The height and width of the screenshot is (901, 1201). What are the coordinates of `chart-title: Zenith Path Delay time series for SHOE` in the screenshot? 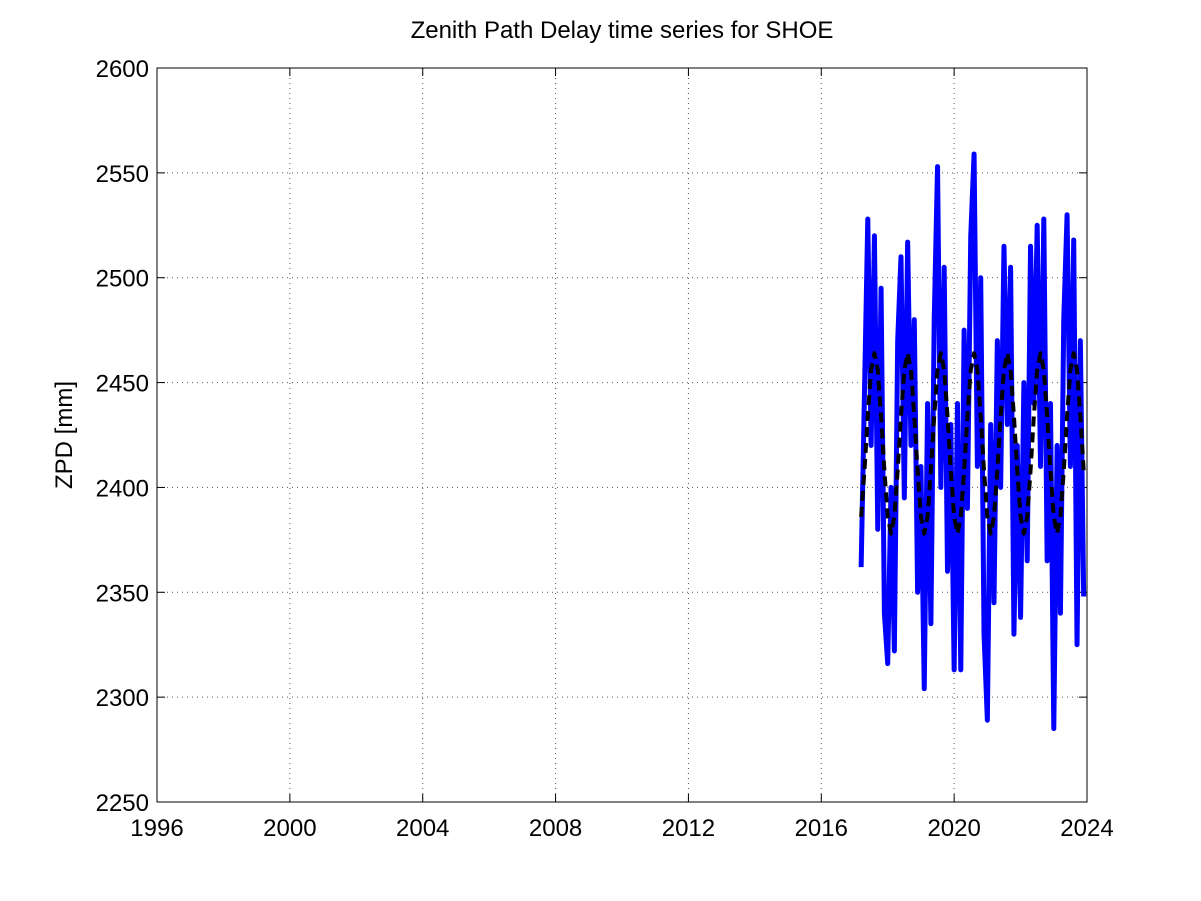 It's located at (622, 30).